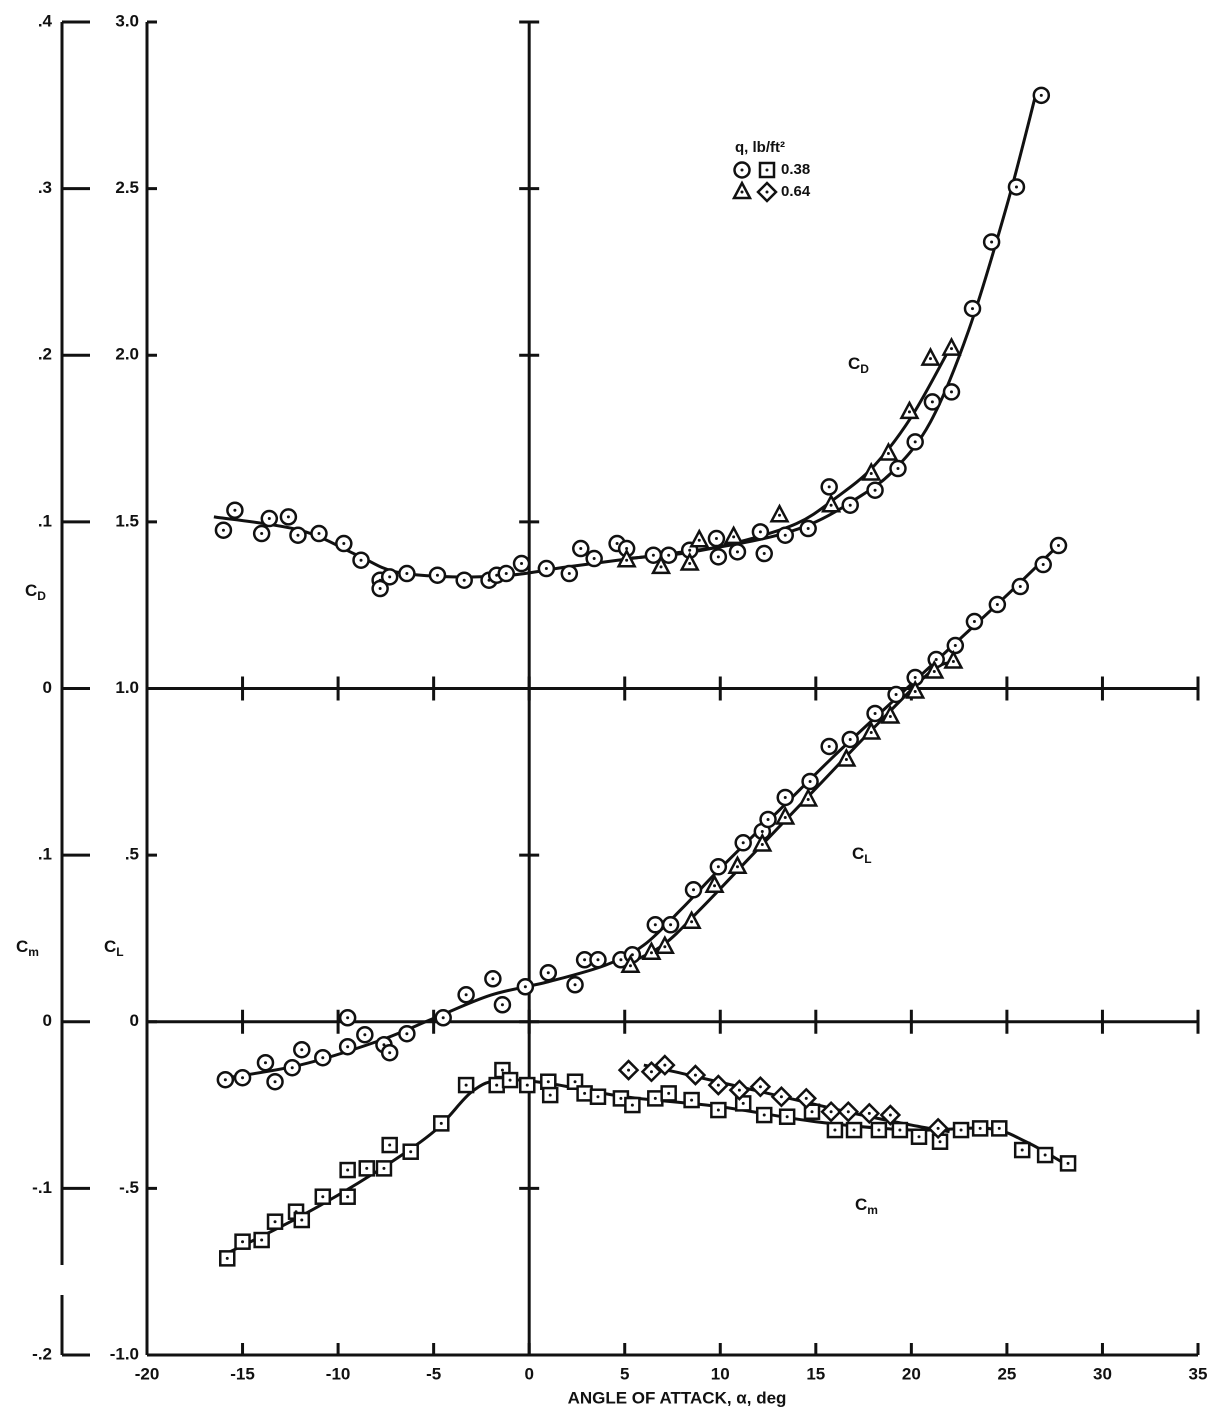 Image resolution: width=1220 pixels, height=1411 pixels. I want to click on x-tick-label: 30, so click(1102, 1373).